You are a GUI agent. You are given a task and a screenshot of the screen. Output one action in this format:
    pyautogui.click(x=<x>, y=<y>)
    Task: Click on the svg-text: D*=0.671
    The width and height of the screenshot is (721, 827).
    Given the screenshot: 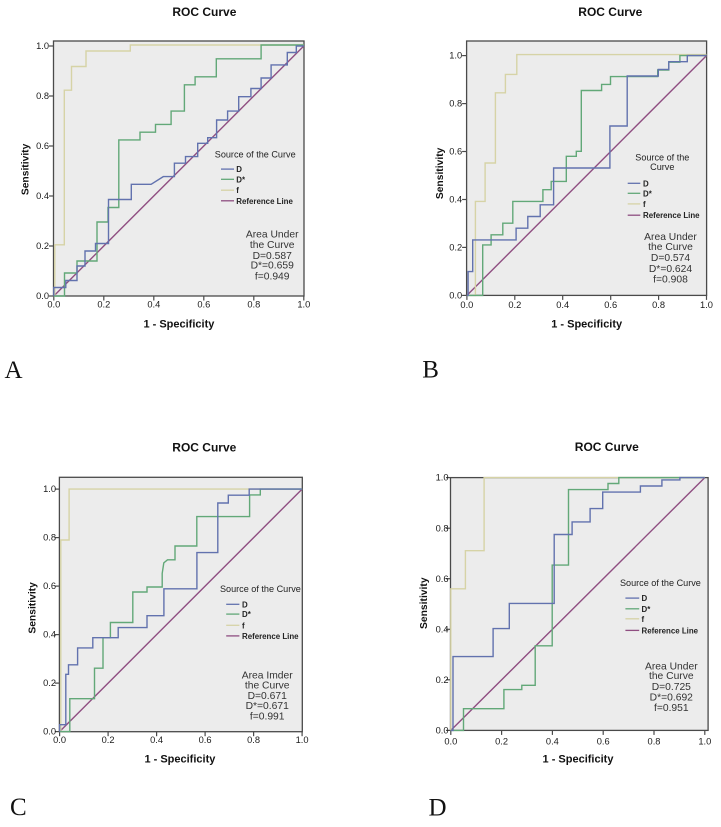 What is the action you would take?
    pyautogui.click(x=267, y=706)
    